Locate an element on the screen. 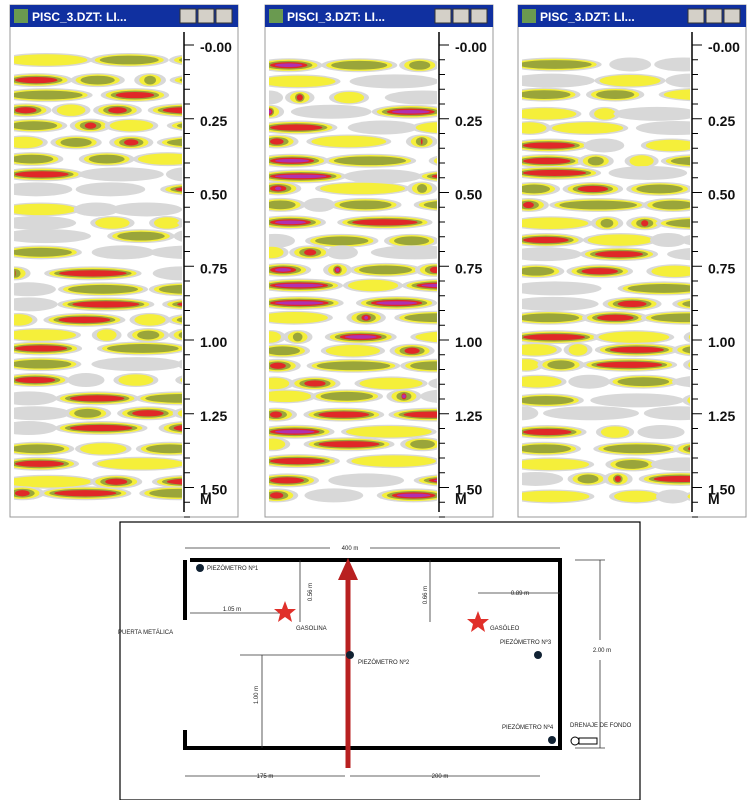  label: PUERTA METÁLICA is located at coordinates (145, 632).